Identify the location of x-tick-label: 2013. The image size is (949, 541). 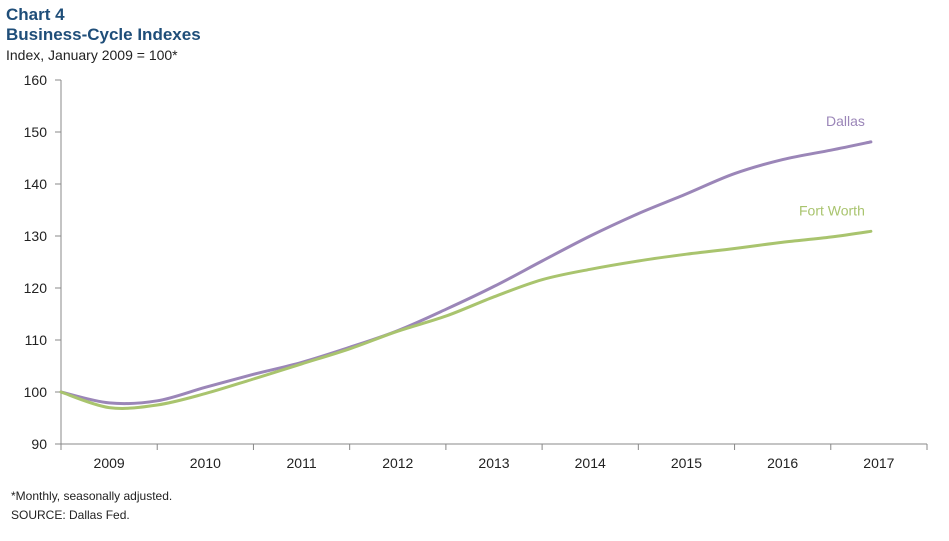
(493, 463).